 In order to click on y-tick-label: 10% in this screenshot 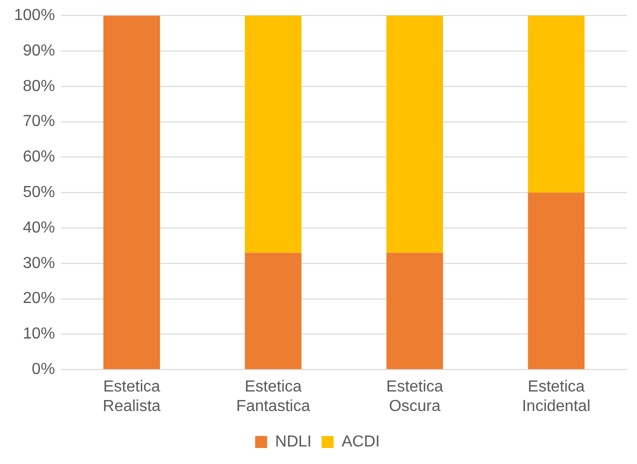, I will do `click(38, 334)`.